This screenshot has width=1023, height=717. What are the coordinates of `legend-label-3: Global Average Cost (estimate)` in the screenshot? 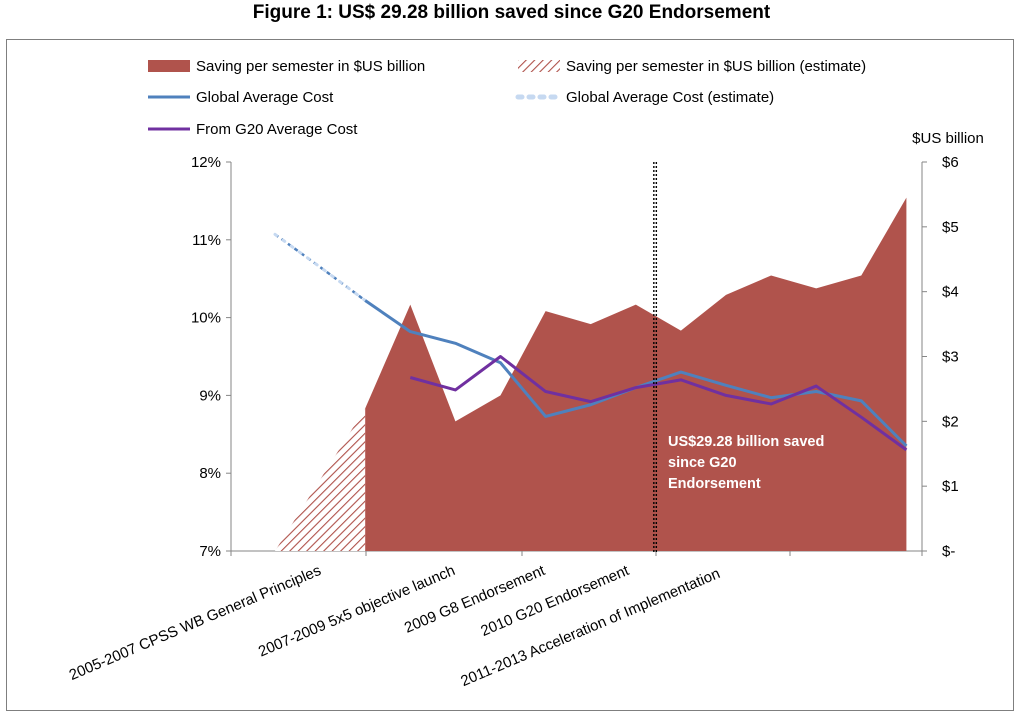 It's located at (670, 97).